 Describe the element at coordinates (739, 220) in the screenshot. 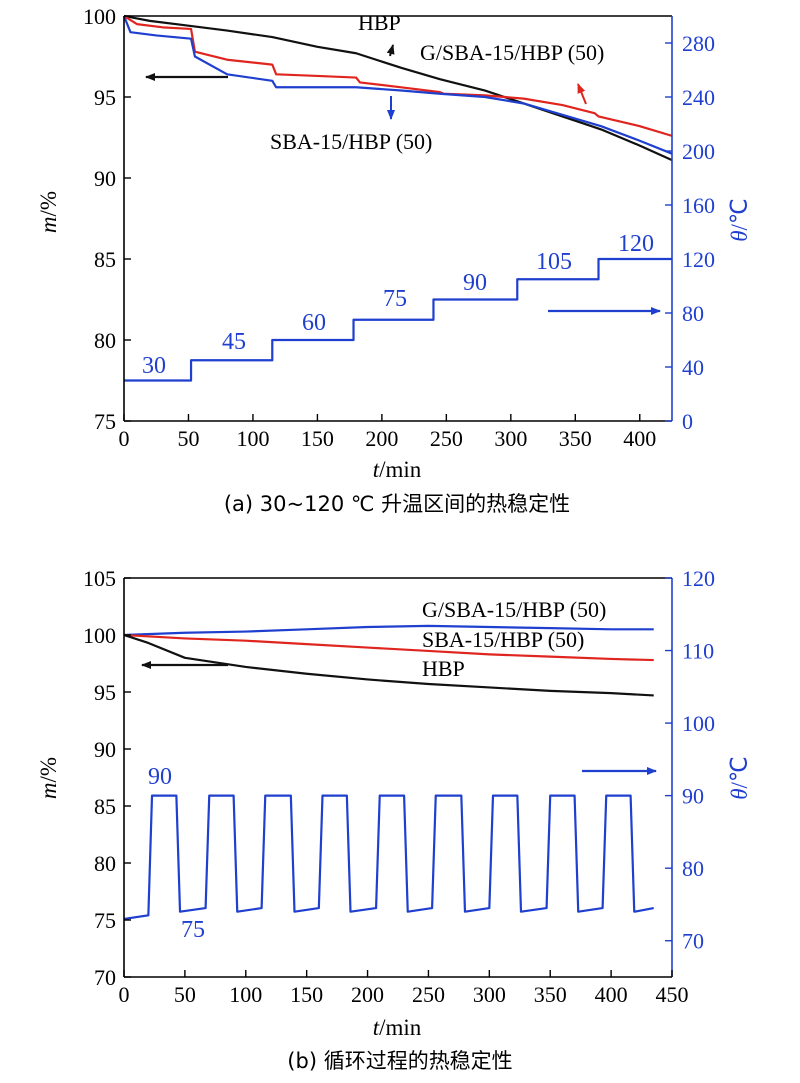

I see `panel-a-y-right-label: θ/℃` at that location.